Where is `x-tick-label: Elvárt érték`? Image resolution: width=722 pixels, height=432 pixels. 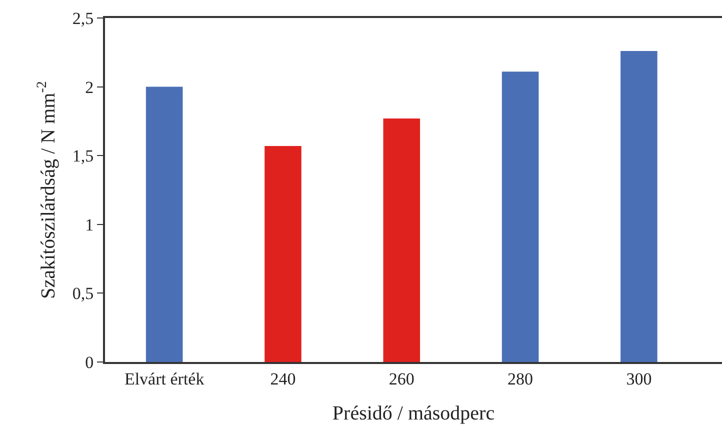 x-tick-label: Elvárt érték is located at coordinates (164, 378).